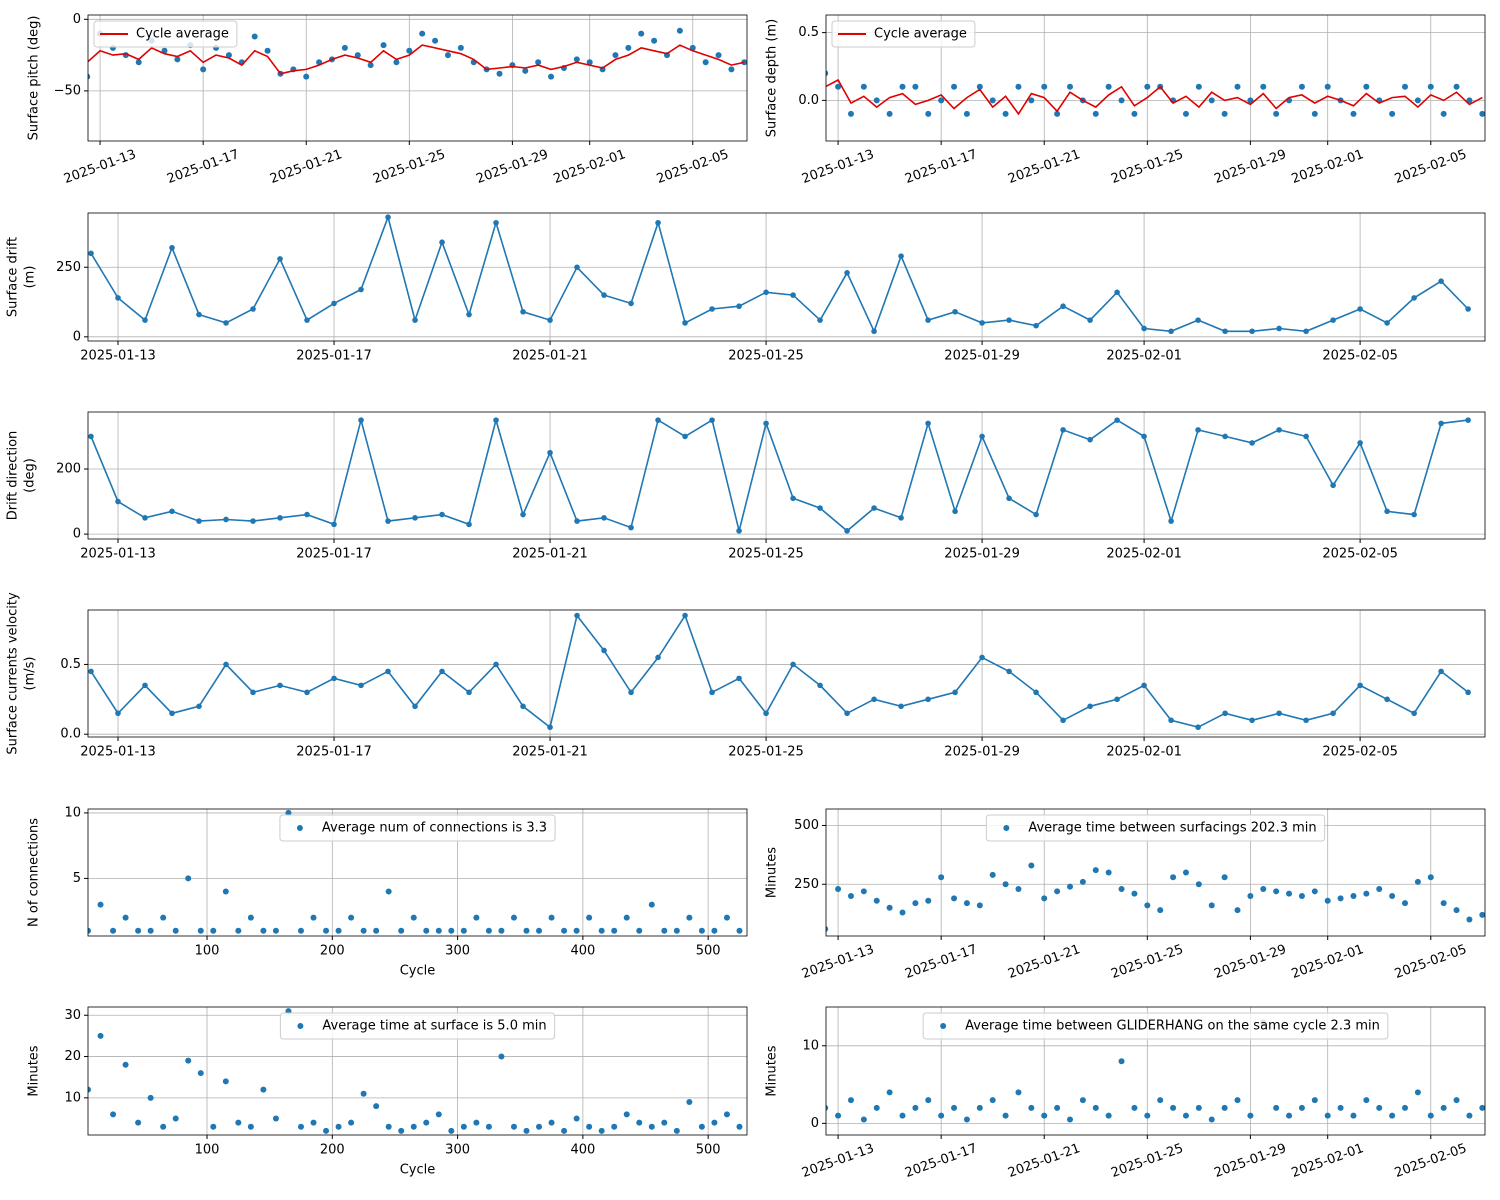 The image size is (1500, 1200). I want to click on y-tick-label: 10, so click(810, 1045).